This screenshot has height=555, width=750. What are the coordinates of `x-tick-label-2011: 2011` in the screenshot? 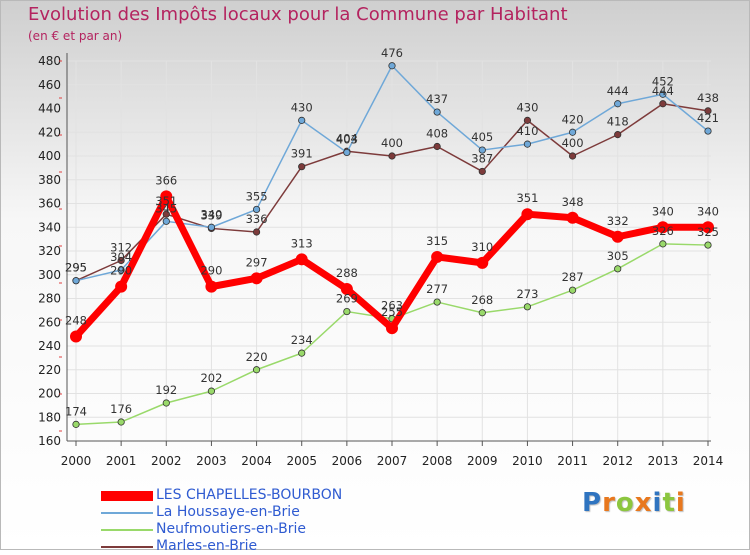 It's located at (572, 461).